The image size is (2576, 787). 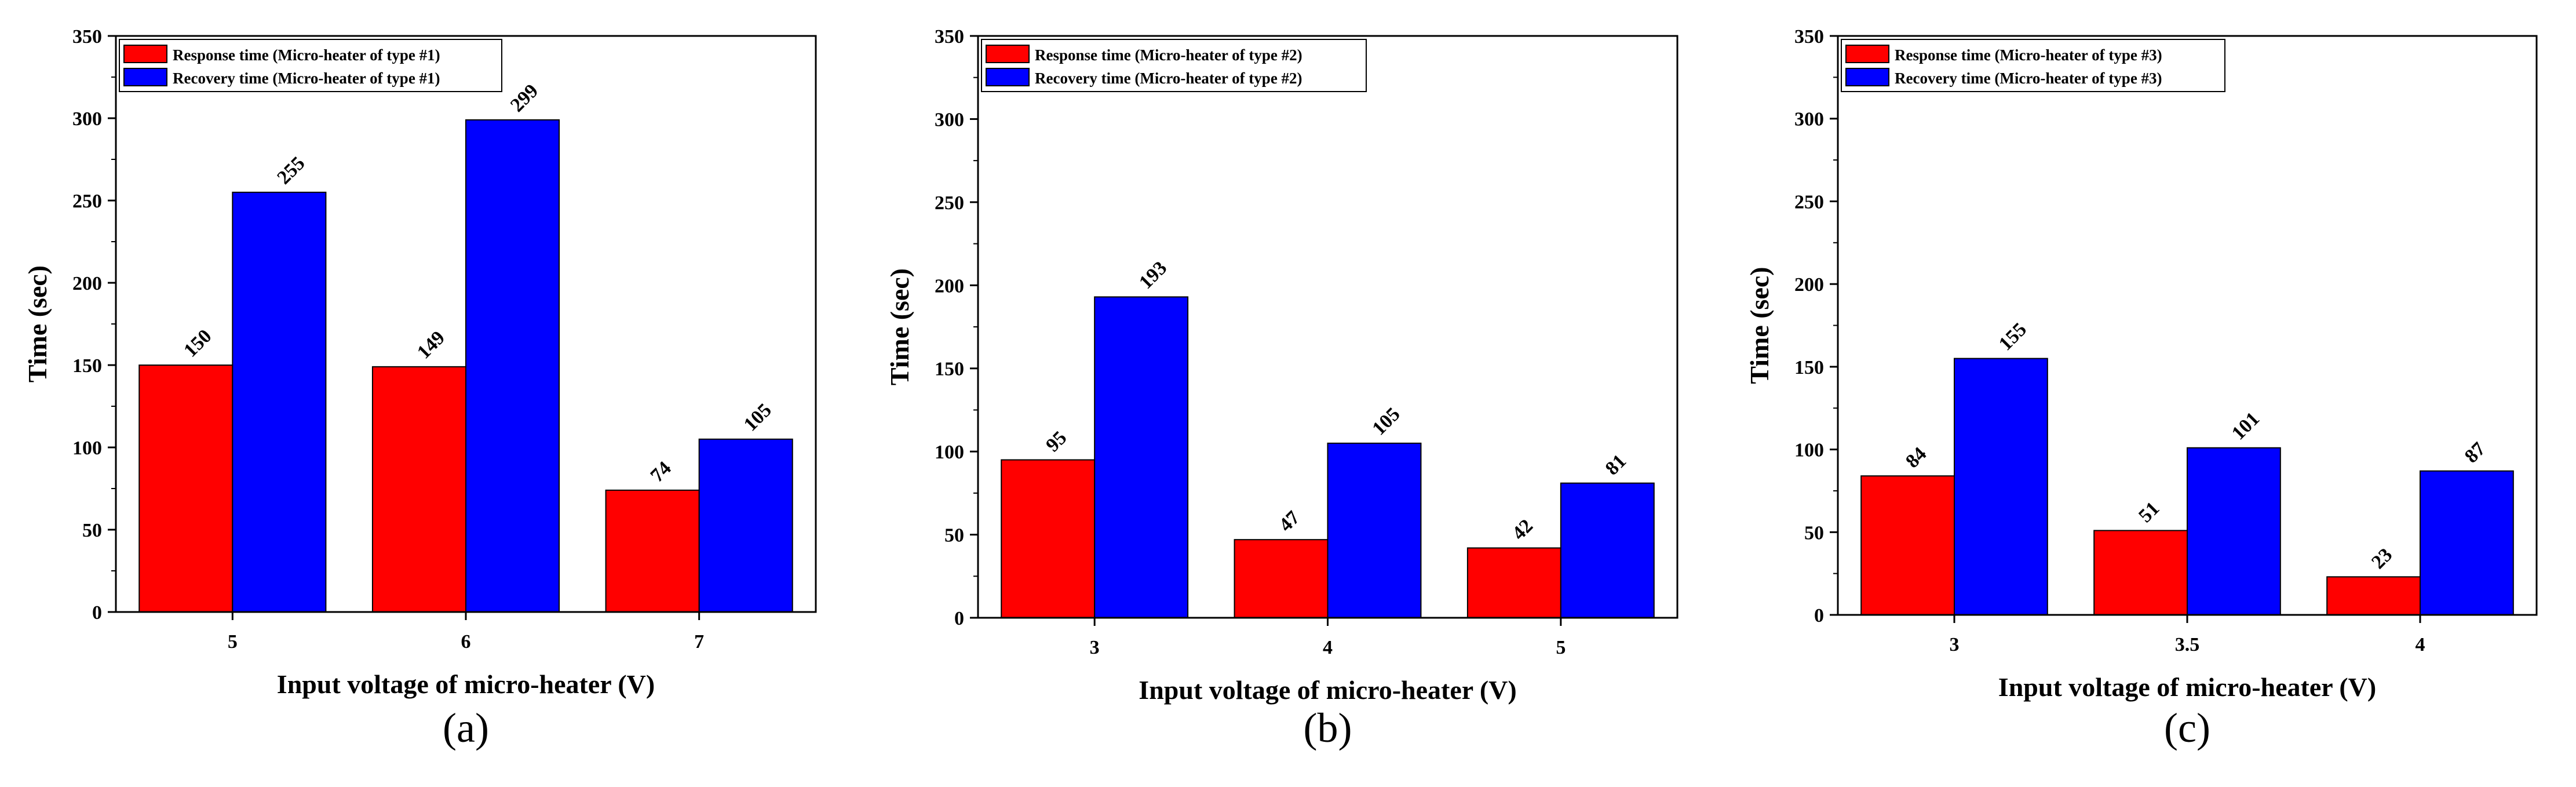 I want to click on data-label-c-1-2: 87, so click(x=2475, y=453).